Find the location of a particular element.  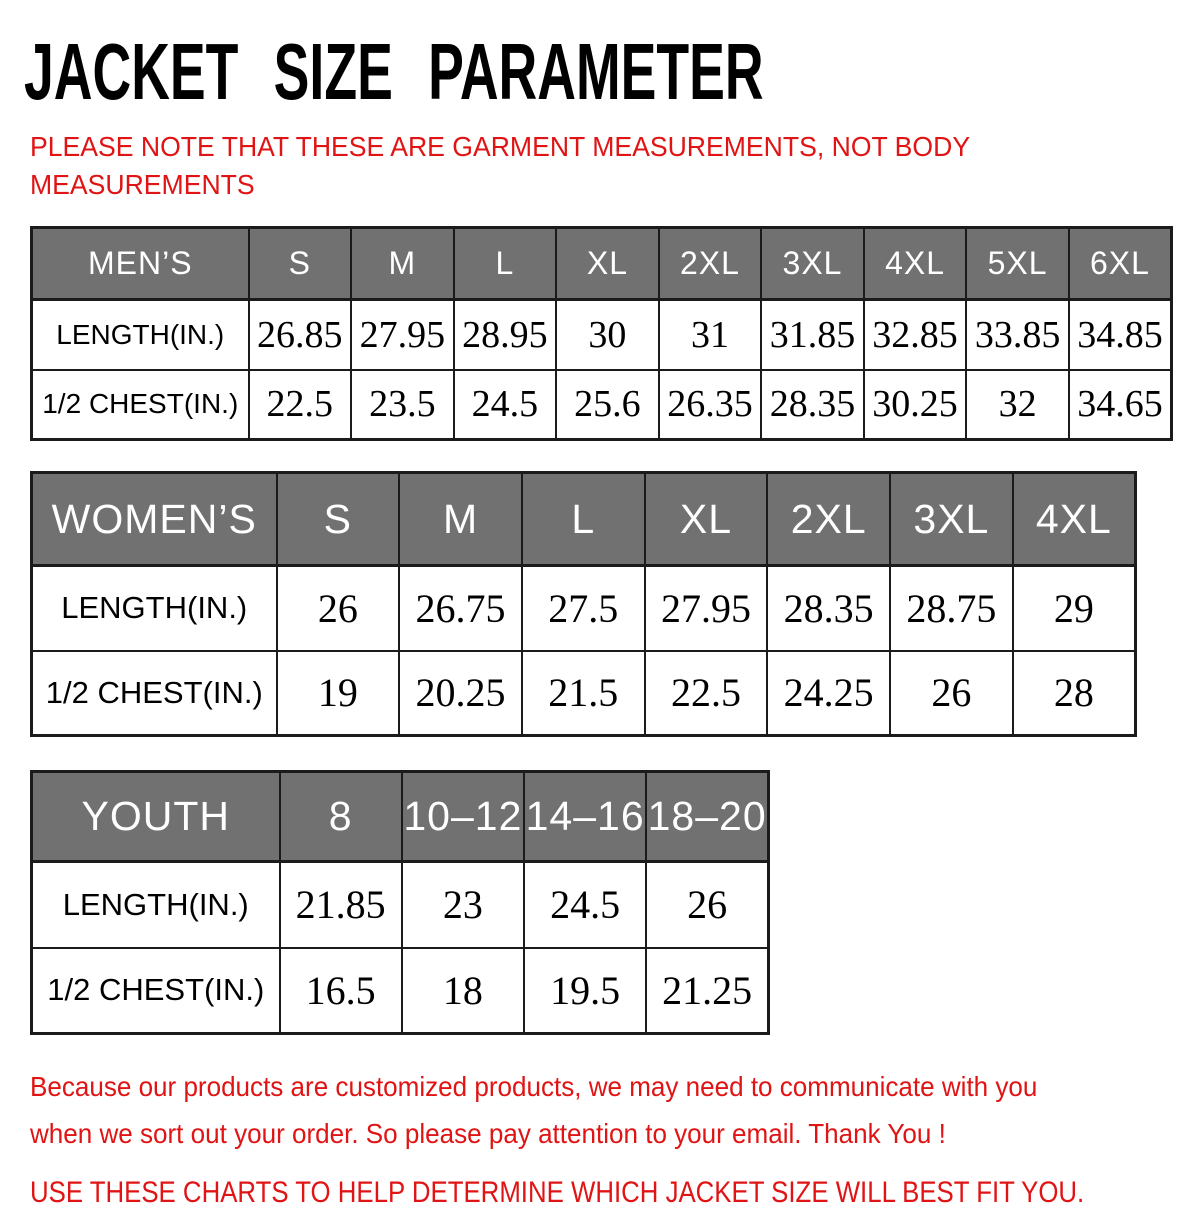

size-value-cell: 23 is located at coordinates (463, 904).